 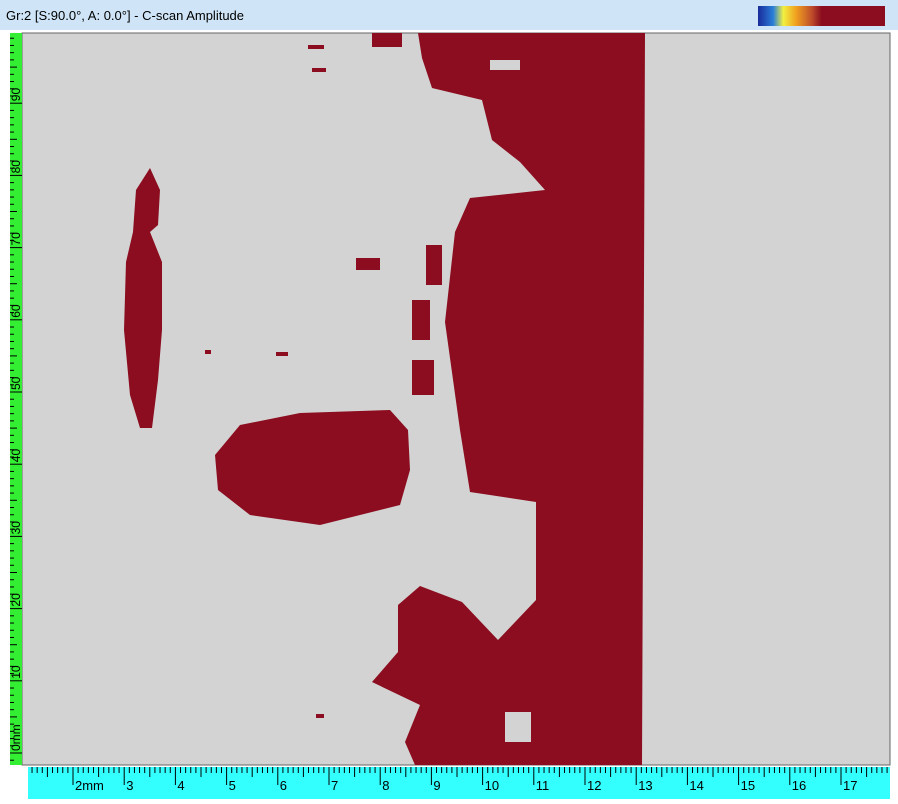 What do you see at coordinates (16, 456) in the screenshot?
I see `ruler-label: 40` at bounding box center [16, 456].